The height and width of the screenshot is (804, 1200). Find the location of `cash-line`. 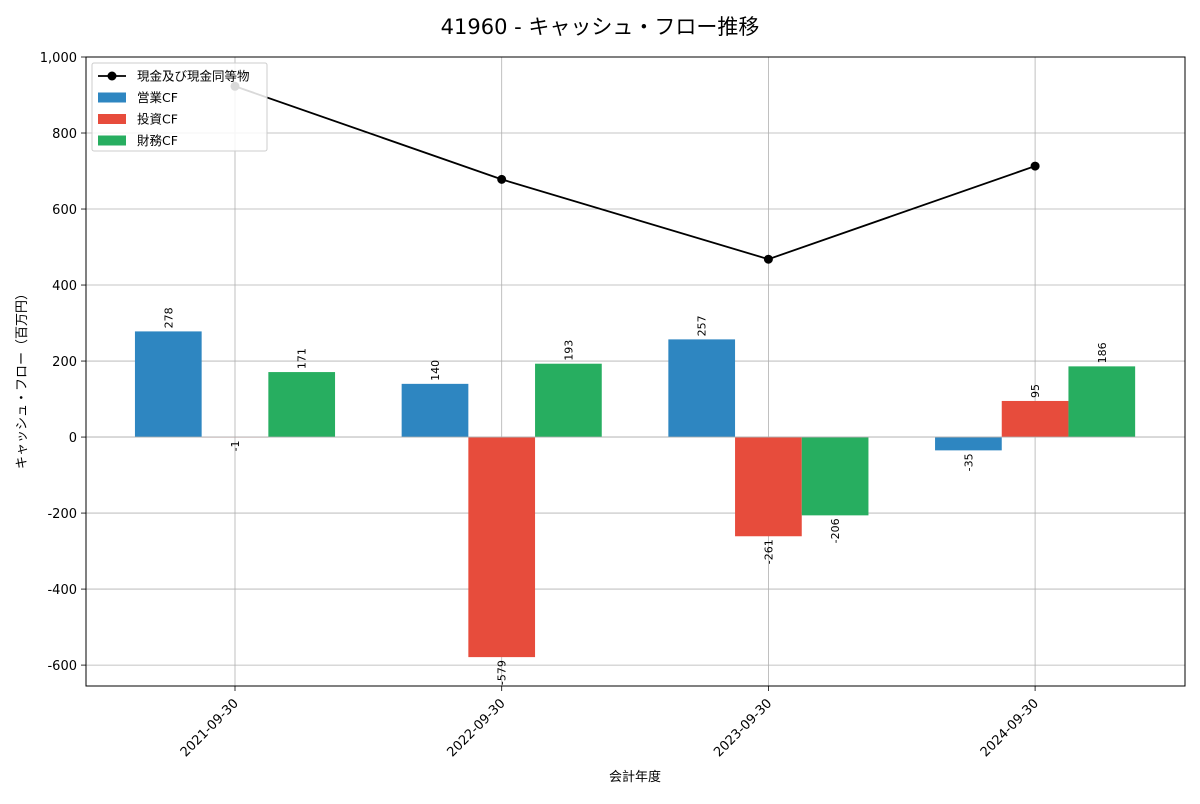

cash-line is located at coordinates (635, 173).